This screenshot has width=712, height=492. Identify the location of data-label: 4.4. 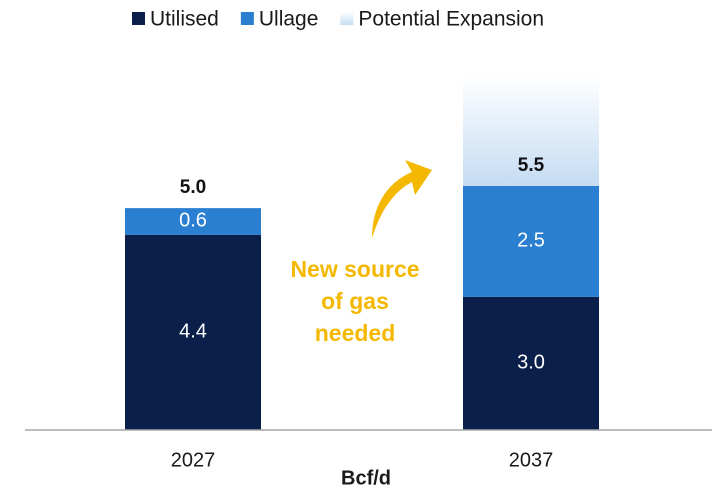
(193, 332).